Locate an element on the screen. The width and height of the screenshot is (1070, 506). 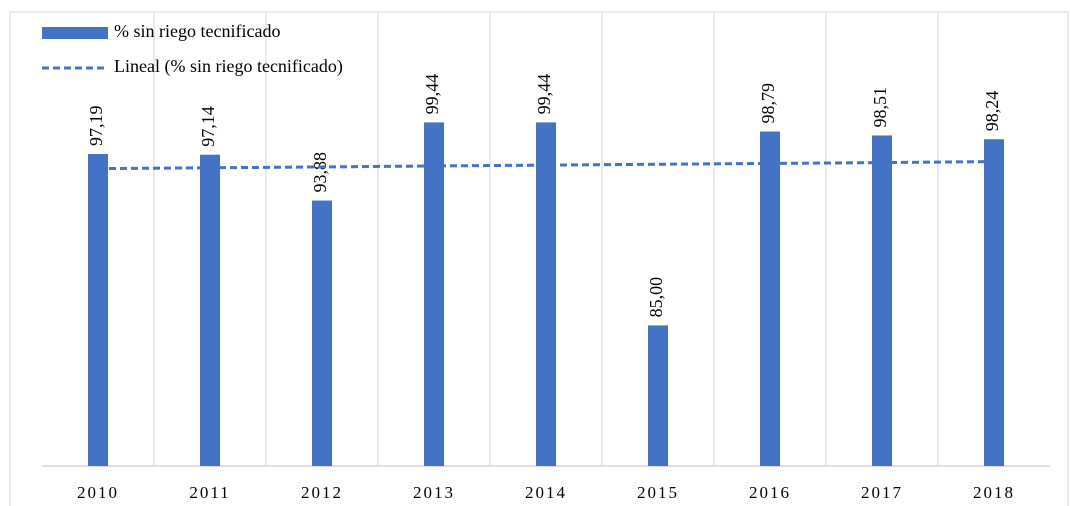
x-tick-label: 2010 is located at coordinates (98, 492).